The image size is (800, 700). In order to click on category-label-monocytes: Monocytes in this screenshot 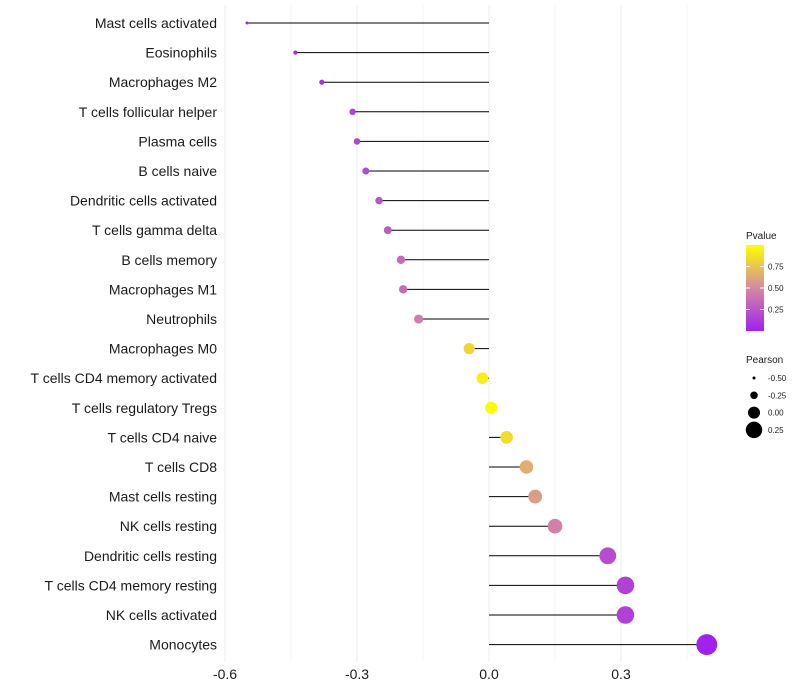, I will do `click(183, 645)`.